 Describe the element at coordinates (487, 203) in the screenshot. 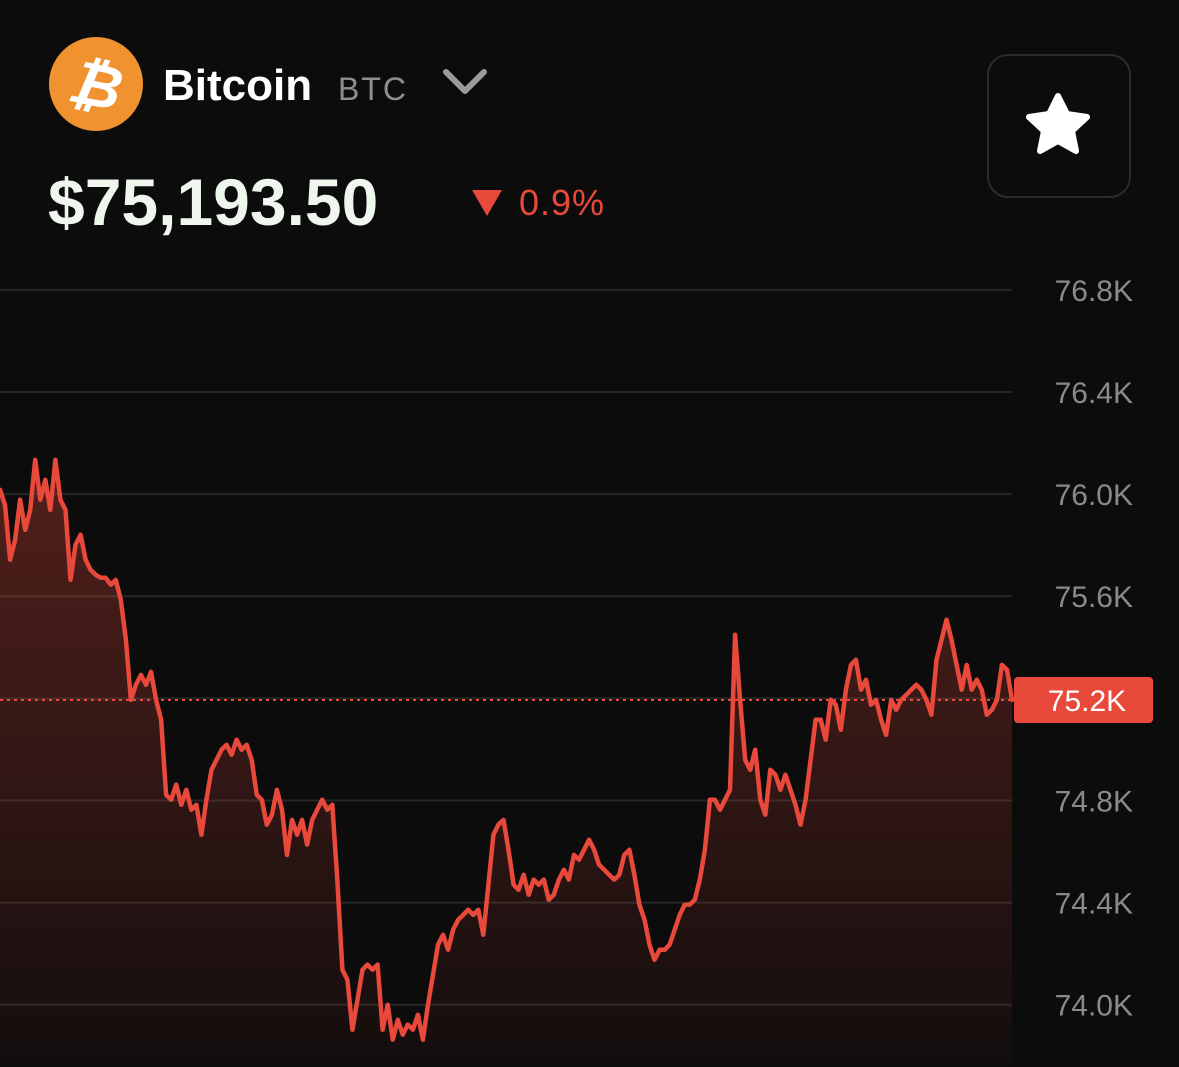

I see `down-arrow` at that location.